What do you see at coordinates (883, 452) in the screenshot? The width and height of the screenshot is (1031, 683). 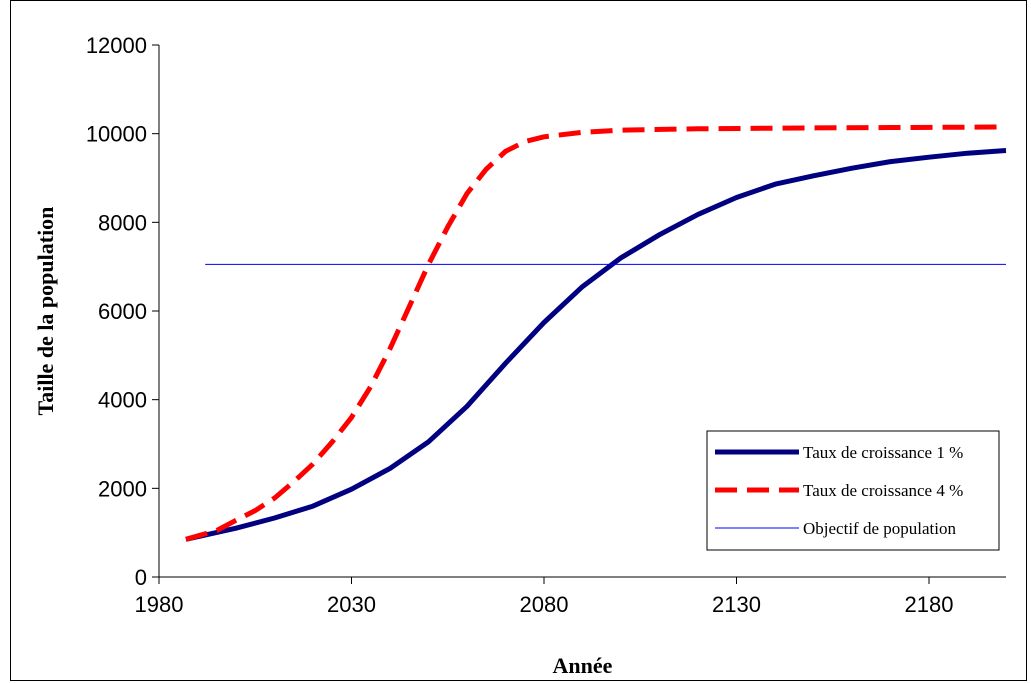 I see `legend-label-1pct: Taux de croissance 1 %` at bounding box center [883, 452].